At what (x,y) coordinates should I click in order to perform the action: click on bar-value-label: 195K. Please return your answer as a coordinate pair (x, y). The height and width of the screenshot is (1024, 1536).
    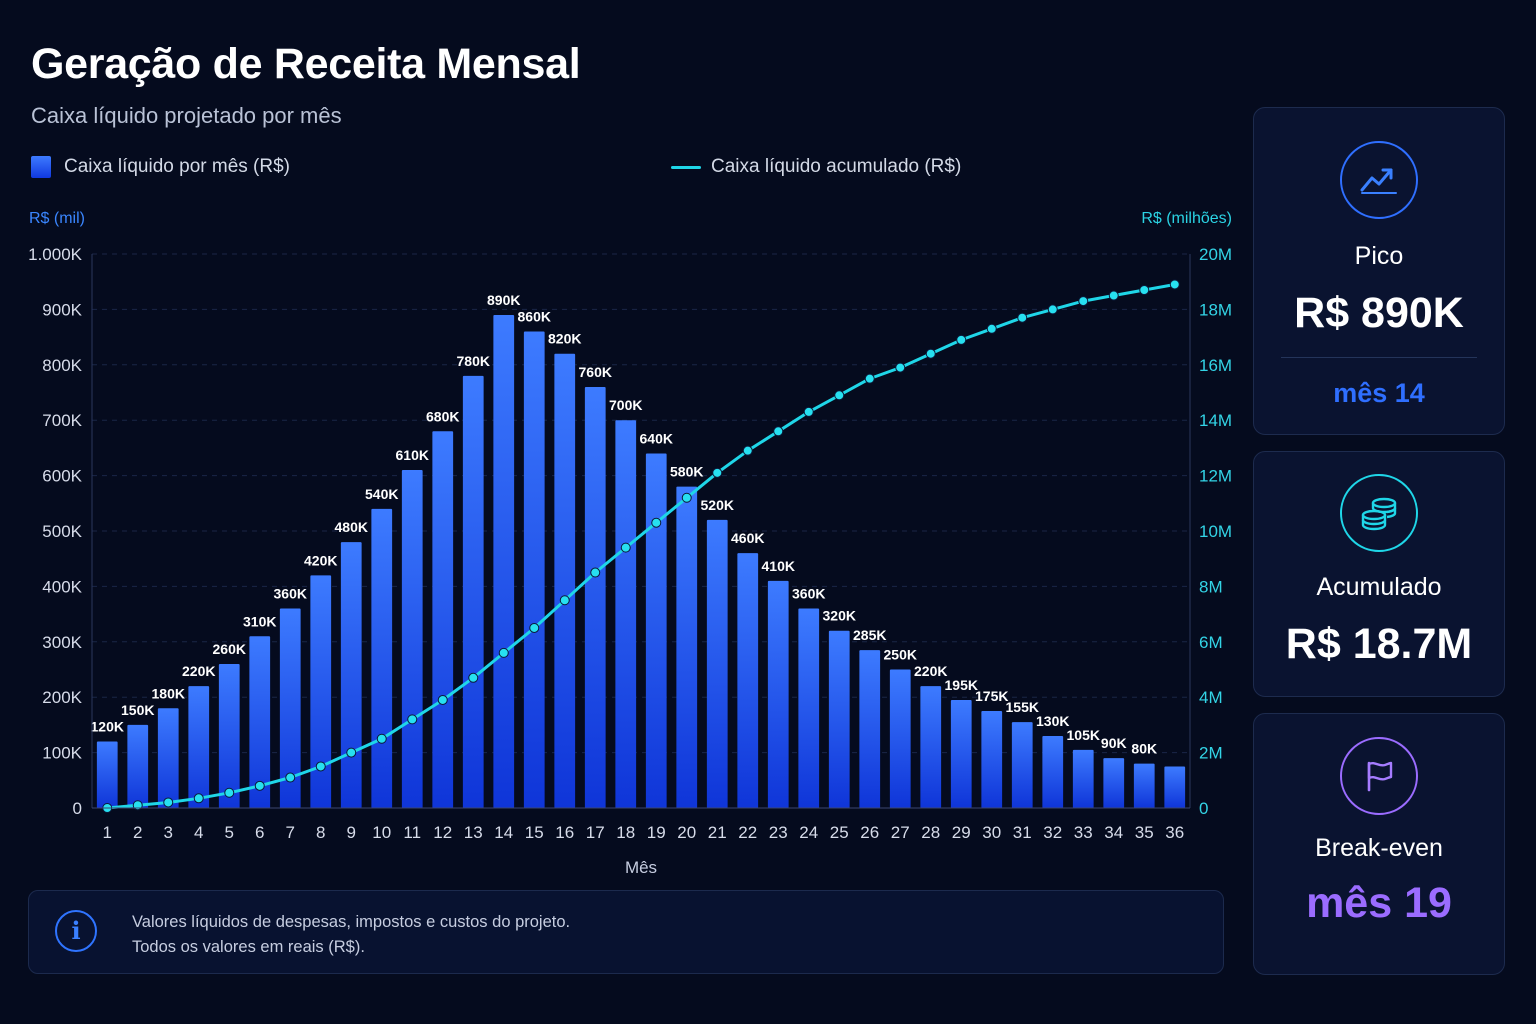
    Looking at the image, I should click on (961, 685).